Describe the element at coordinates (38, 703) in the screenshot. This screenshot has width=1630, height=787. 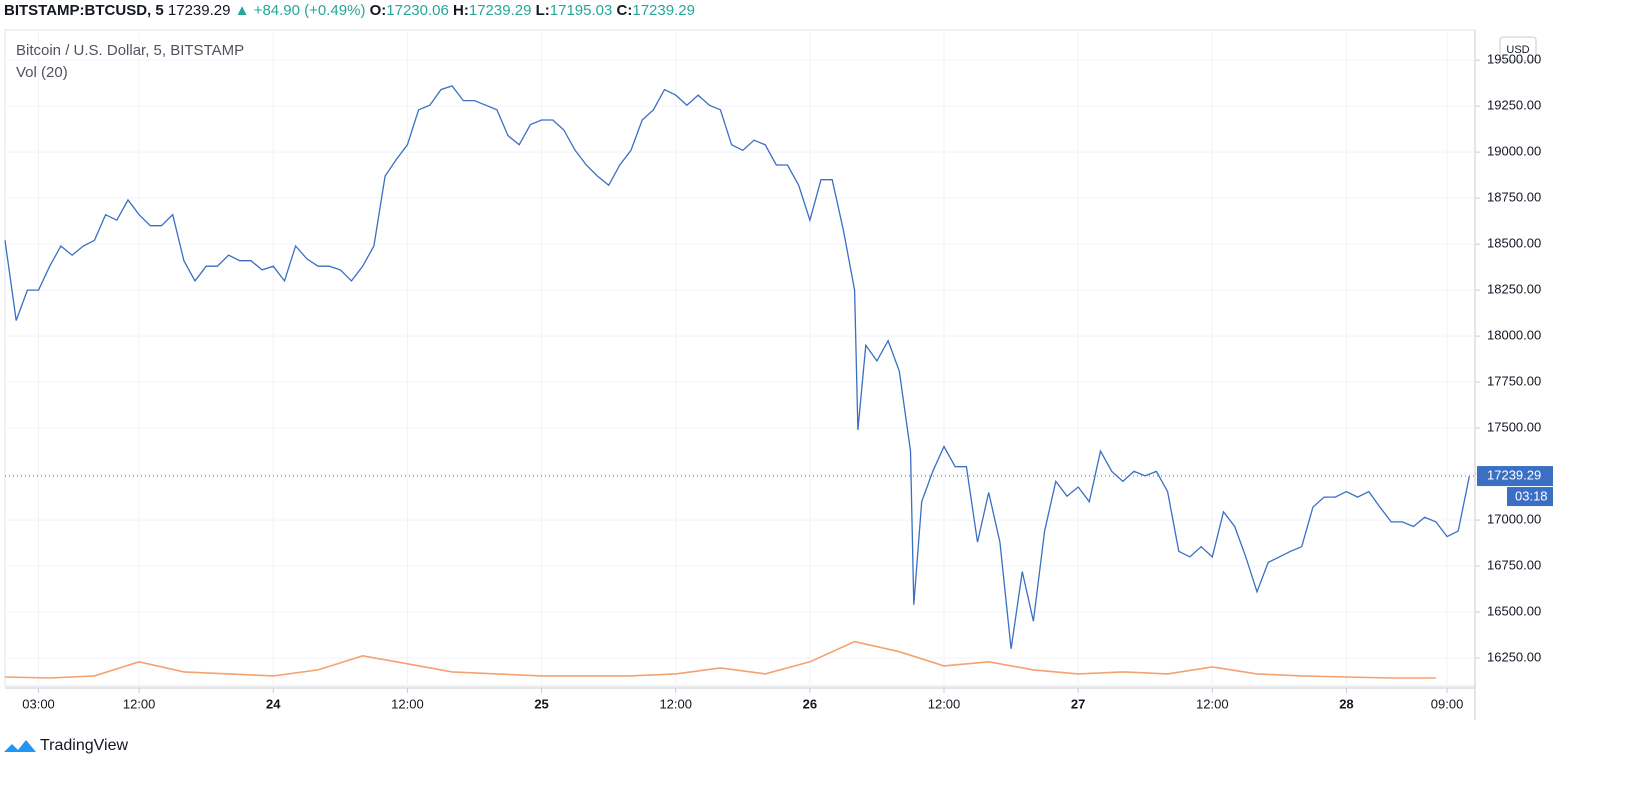
I see `x-tick-label: 03:00` at that location.